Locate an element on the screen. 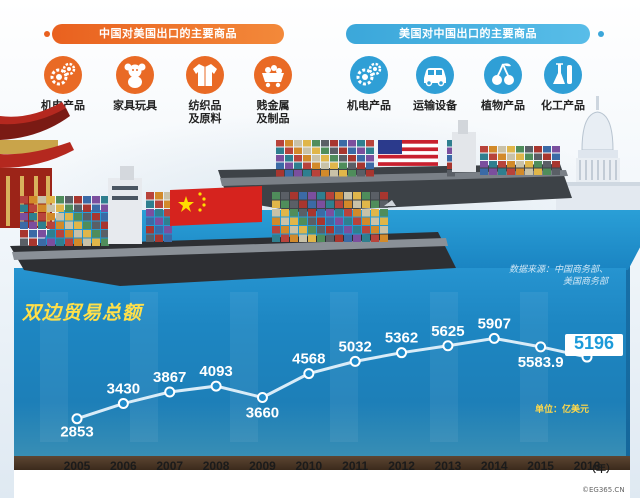  value-label: 3430 is located at coordinates (123, 389).